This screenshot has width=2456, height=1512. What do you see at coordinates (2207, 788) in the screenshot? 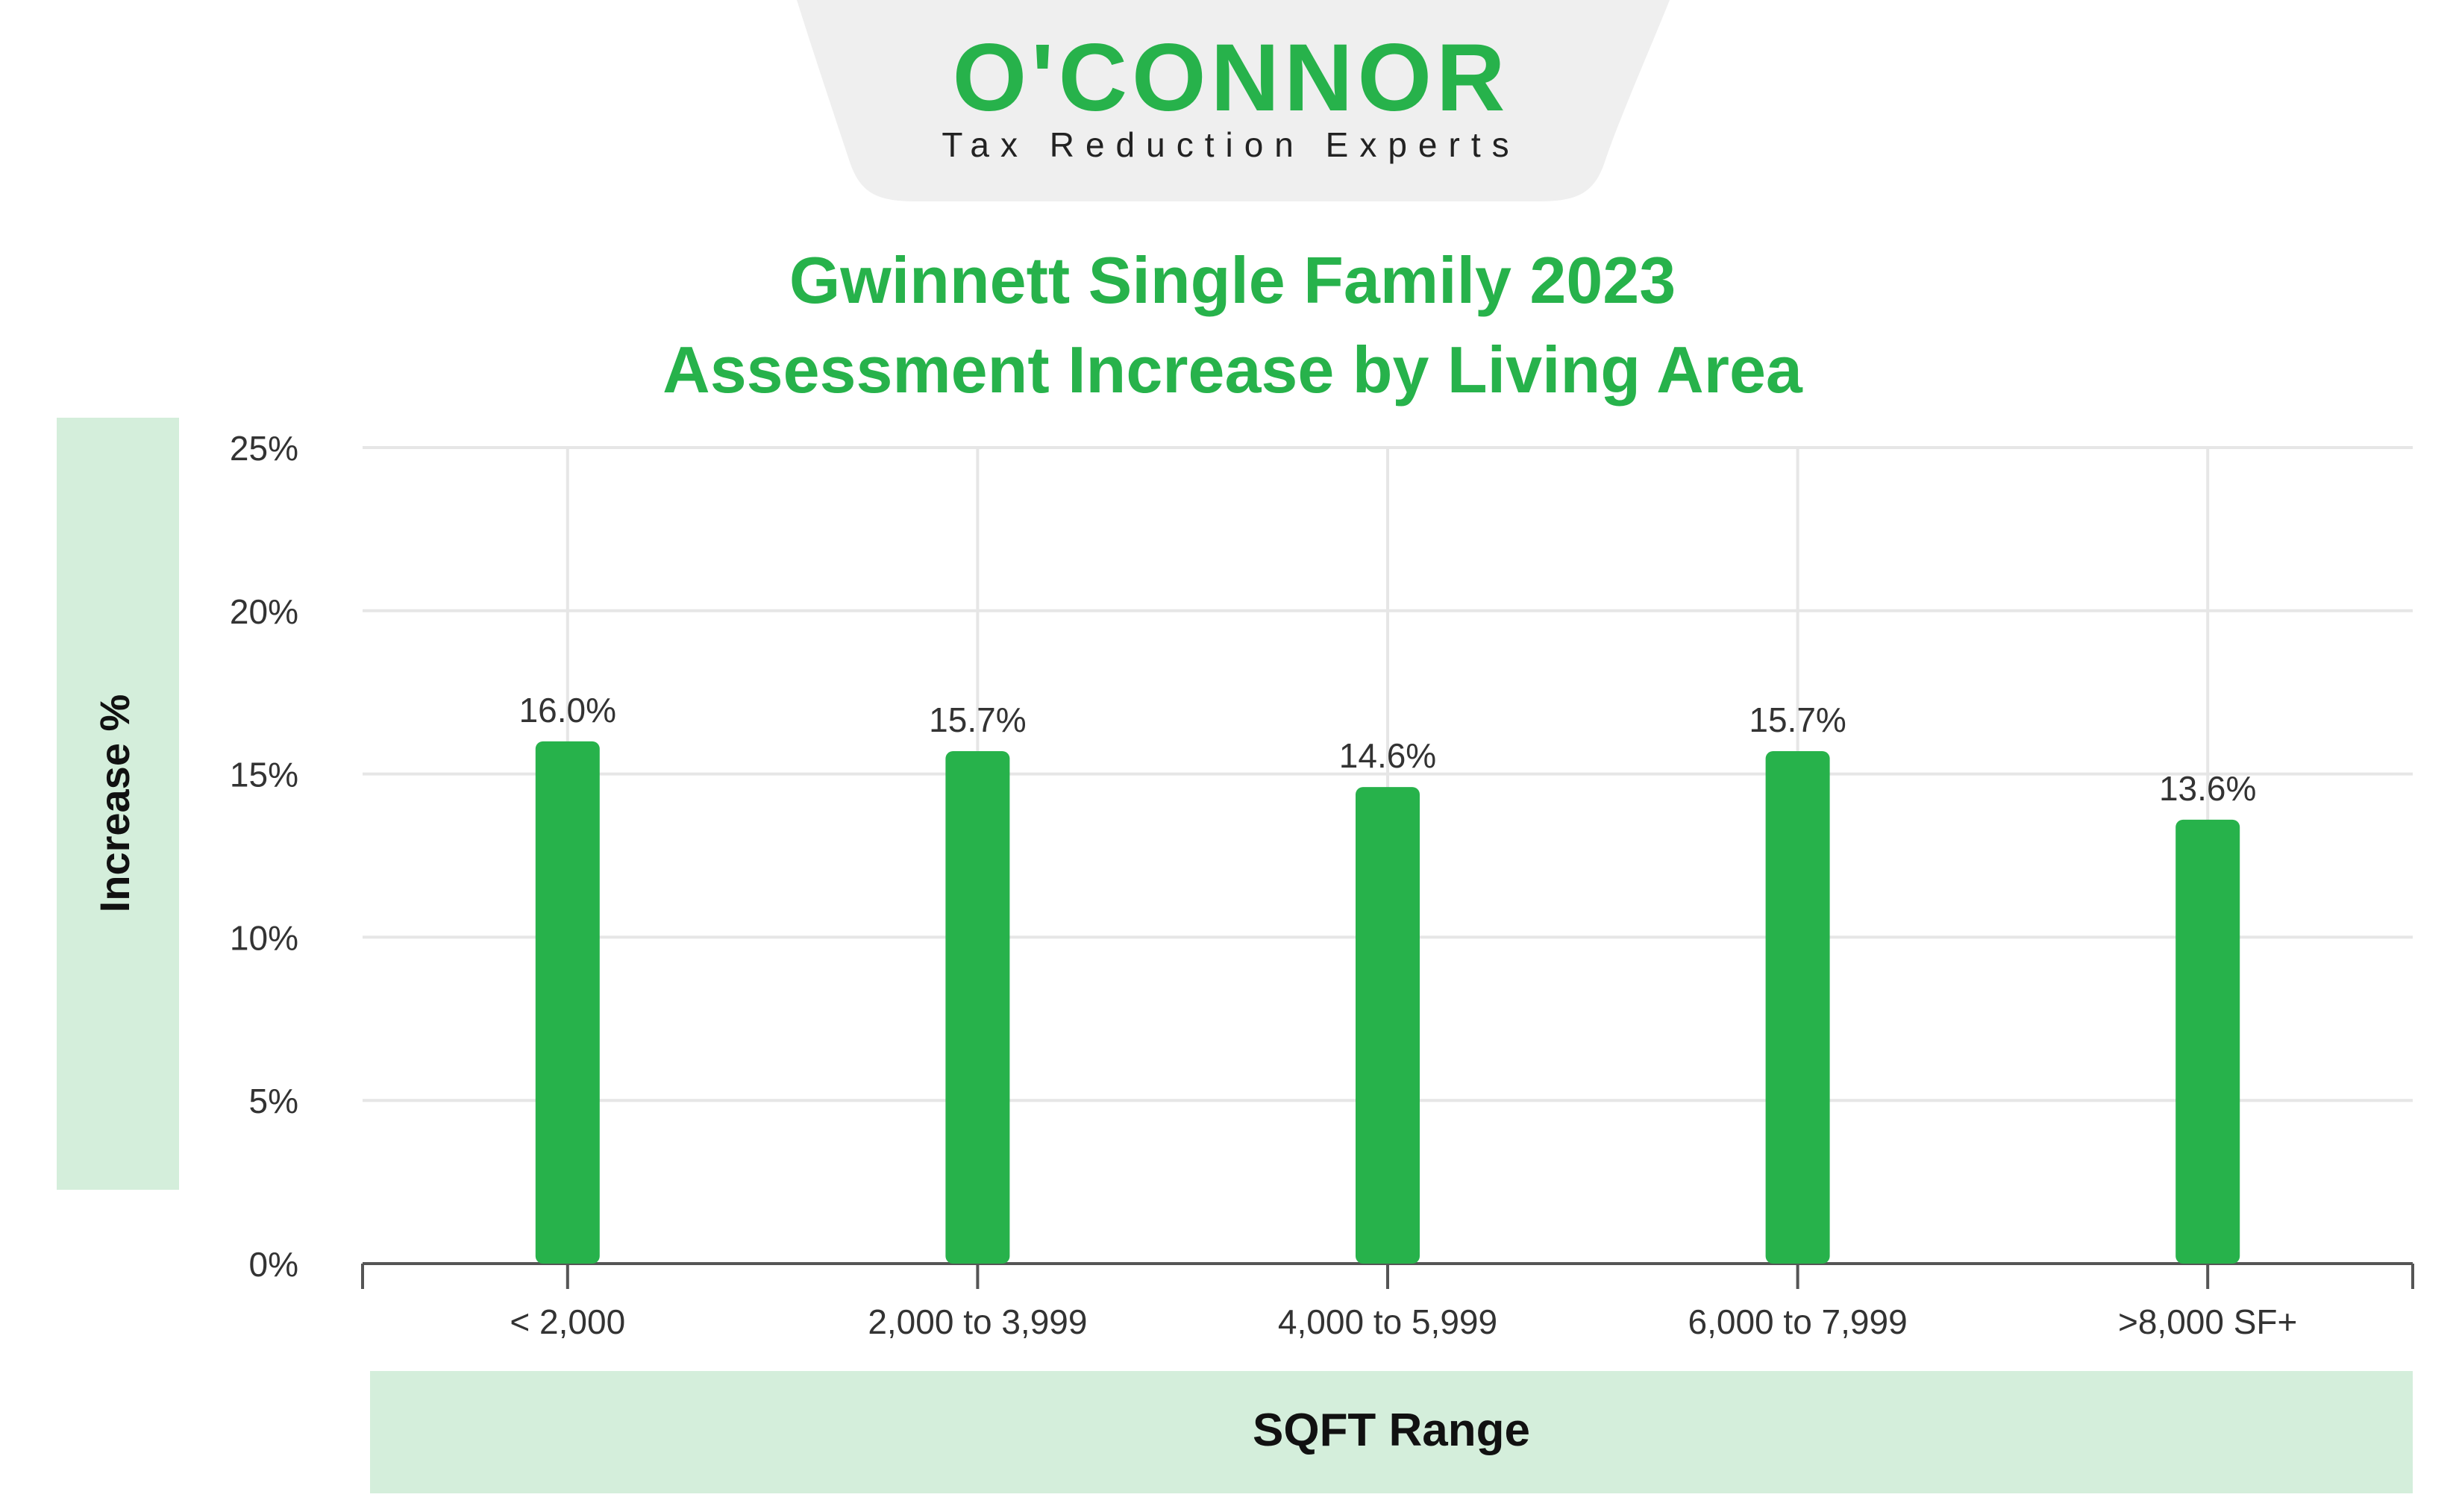
I see `bar-value-label: 13.6%` at bounding box center [2207, 788].